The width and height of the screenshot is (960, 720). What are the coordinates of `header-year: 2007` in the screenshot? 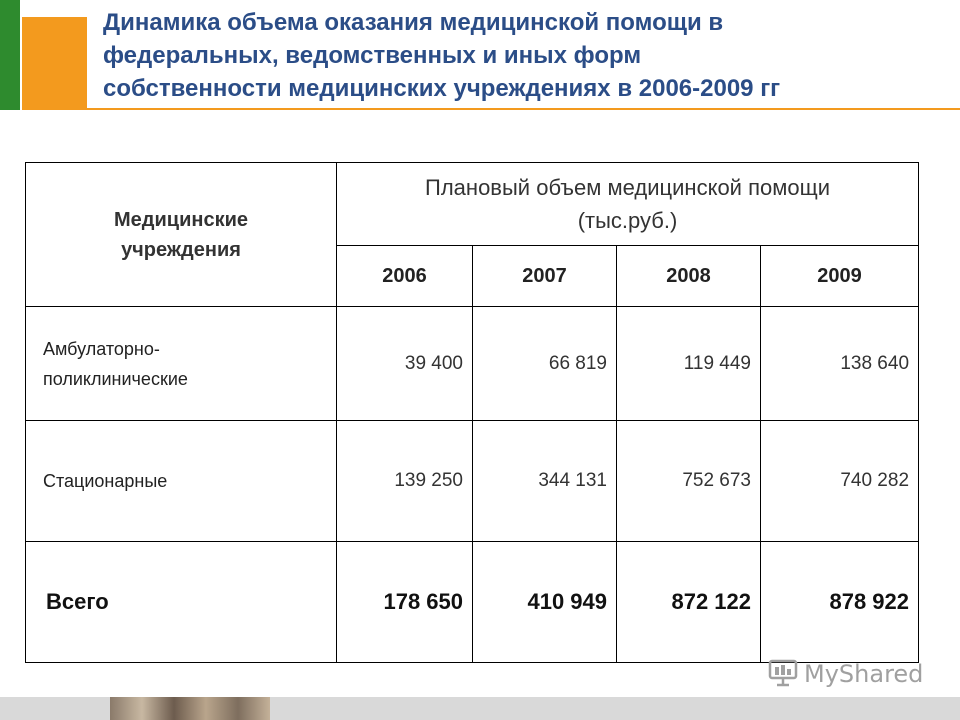 It's located at (544, 276).